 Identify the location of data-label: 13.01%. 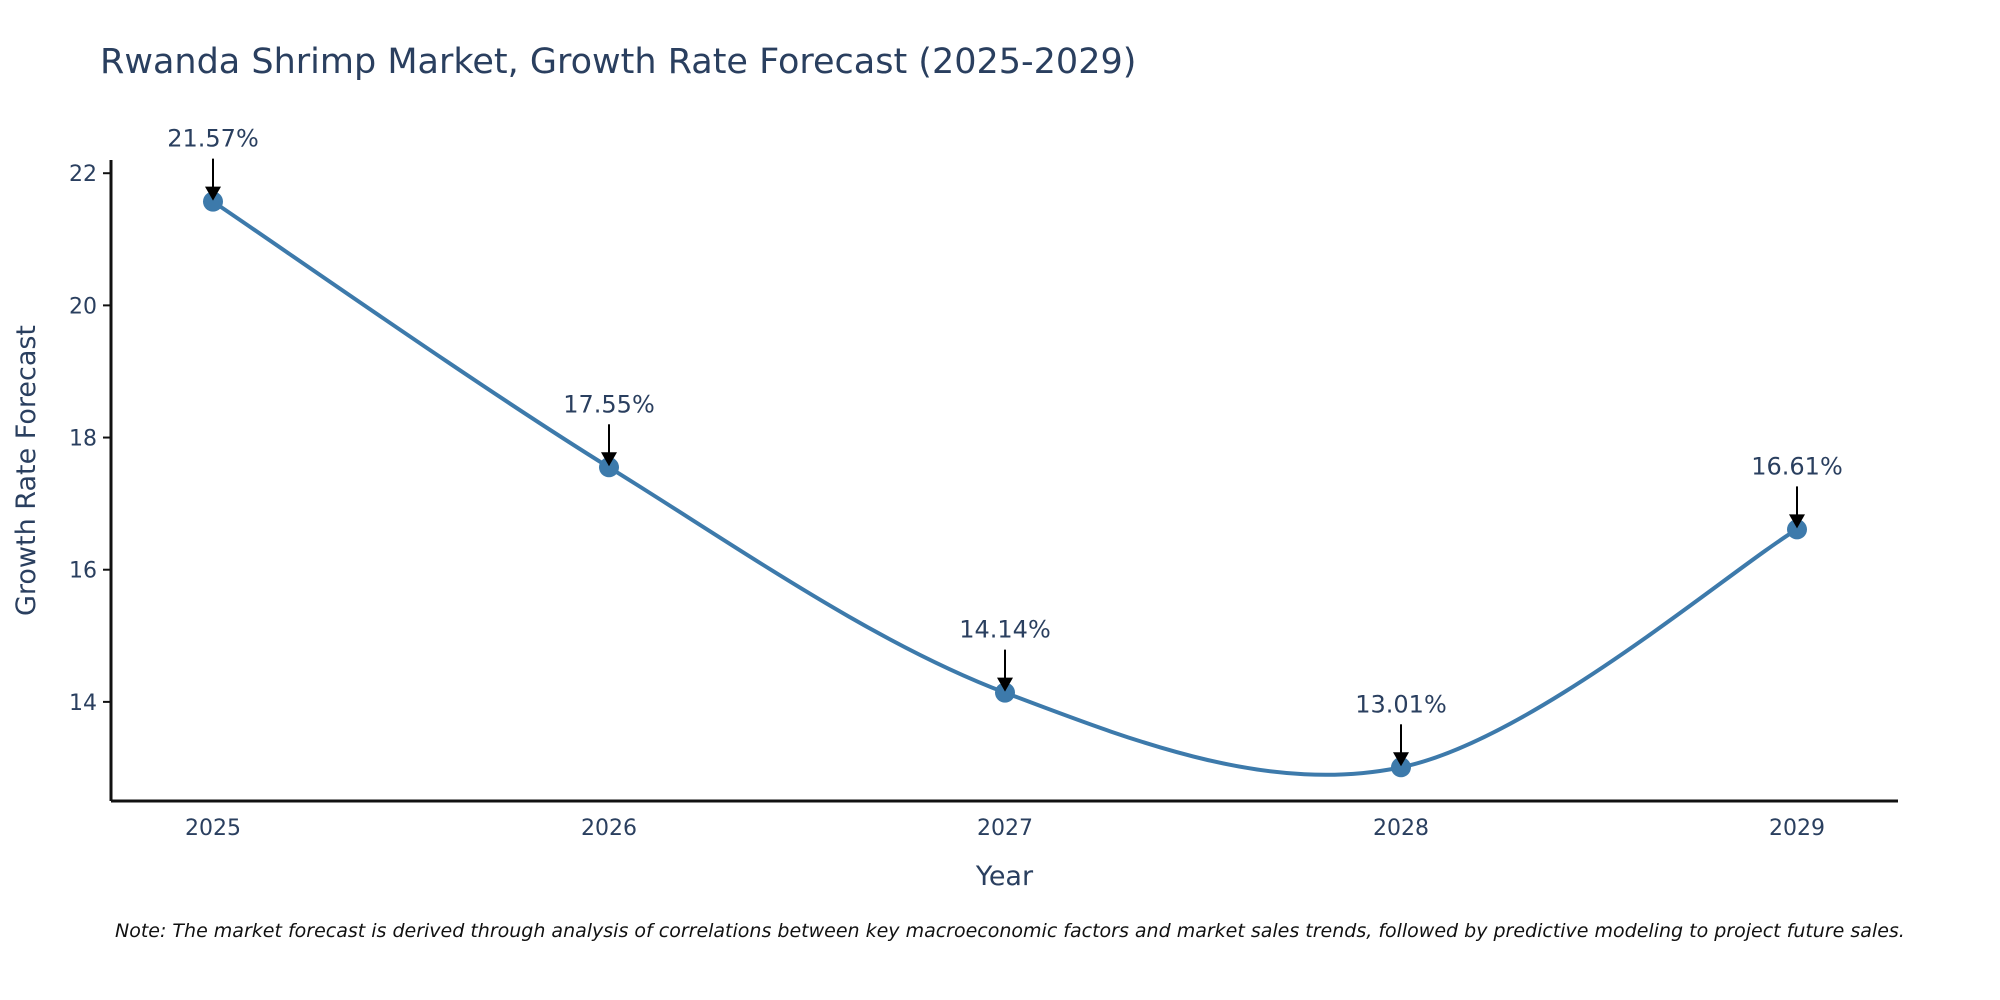
(1401, 704).